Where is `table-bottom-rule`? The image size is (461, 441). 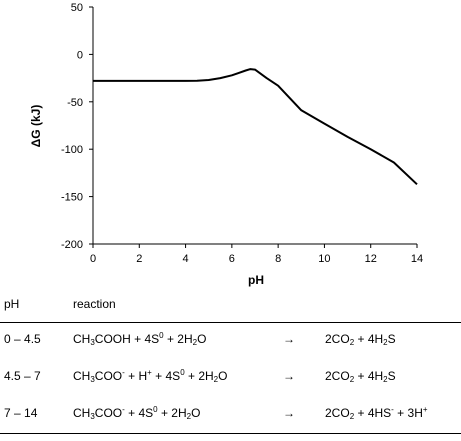 table-bottom-rule is located at coordinates (230, 433).